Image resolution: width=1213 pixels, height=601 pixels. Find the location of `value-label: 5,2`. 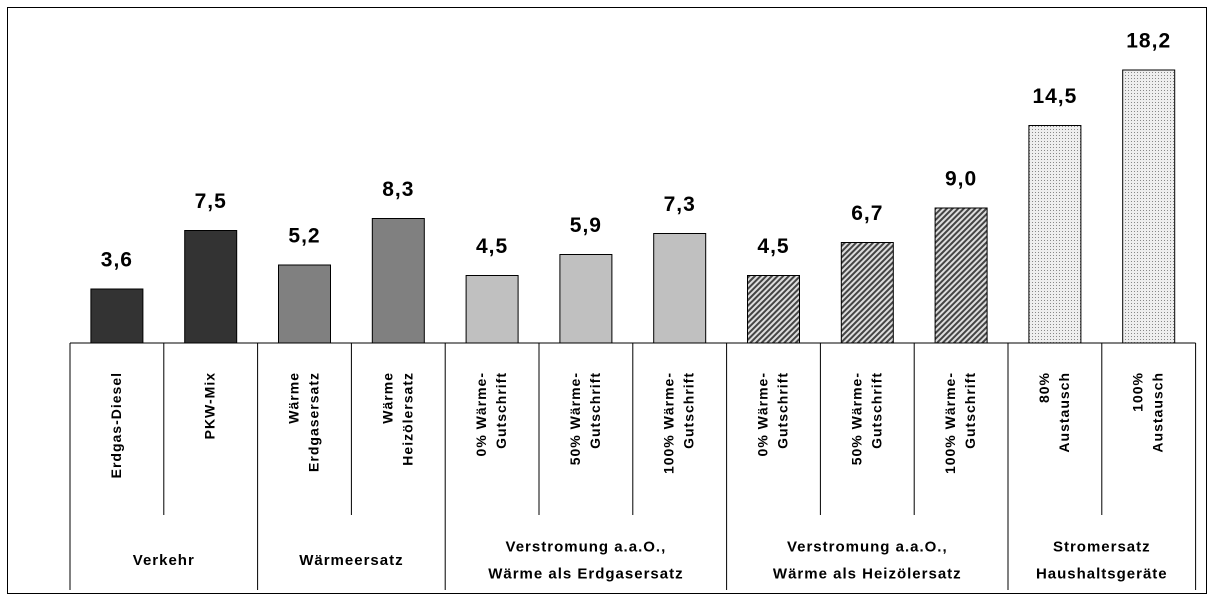

value-label: 5,2 is located at coordinates (304, 236).